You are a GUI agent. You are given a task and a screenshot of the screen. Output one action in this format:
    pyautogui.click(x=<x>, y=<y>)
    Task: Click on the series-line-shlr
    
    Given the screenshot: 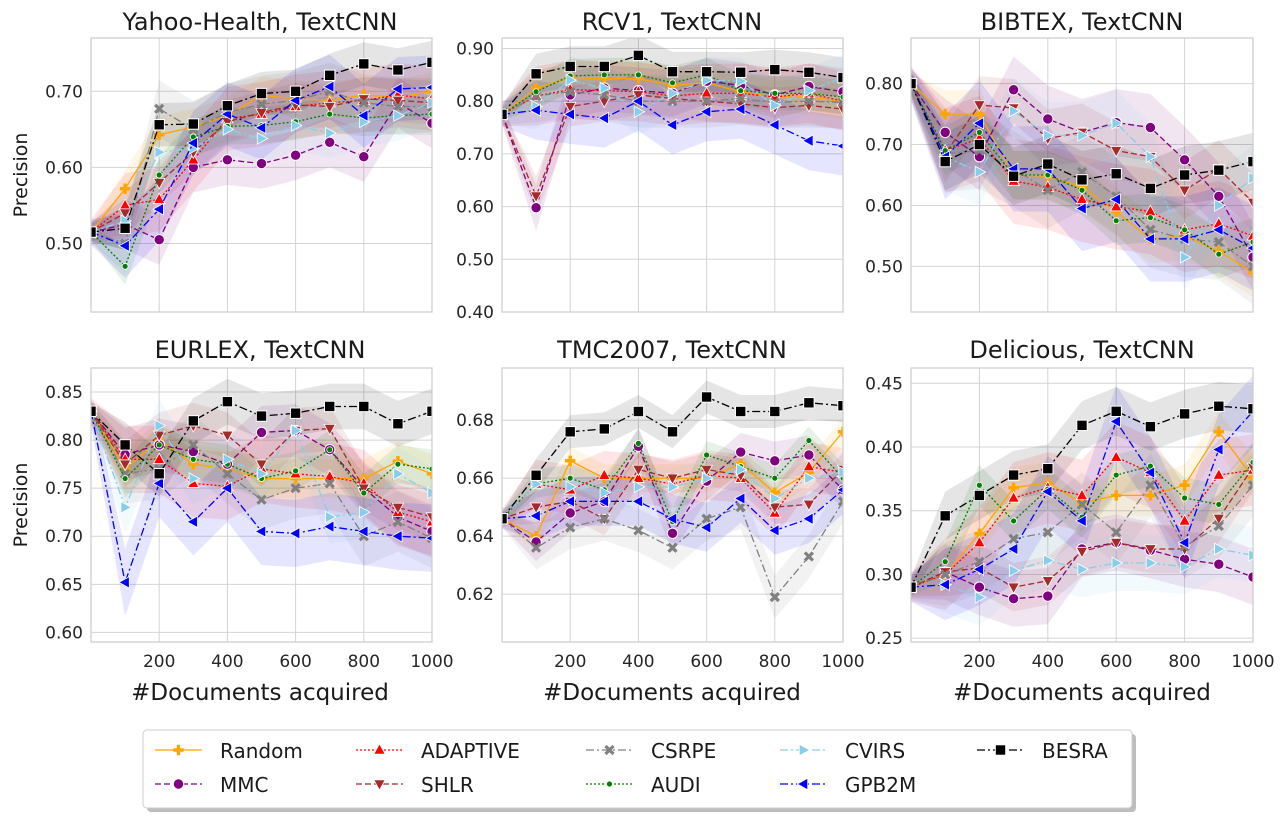 What is the action you would take?
    pyautogui.click(x=672, y=494)
    